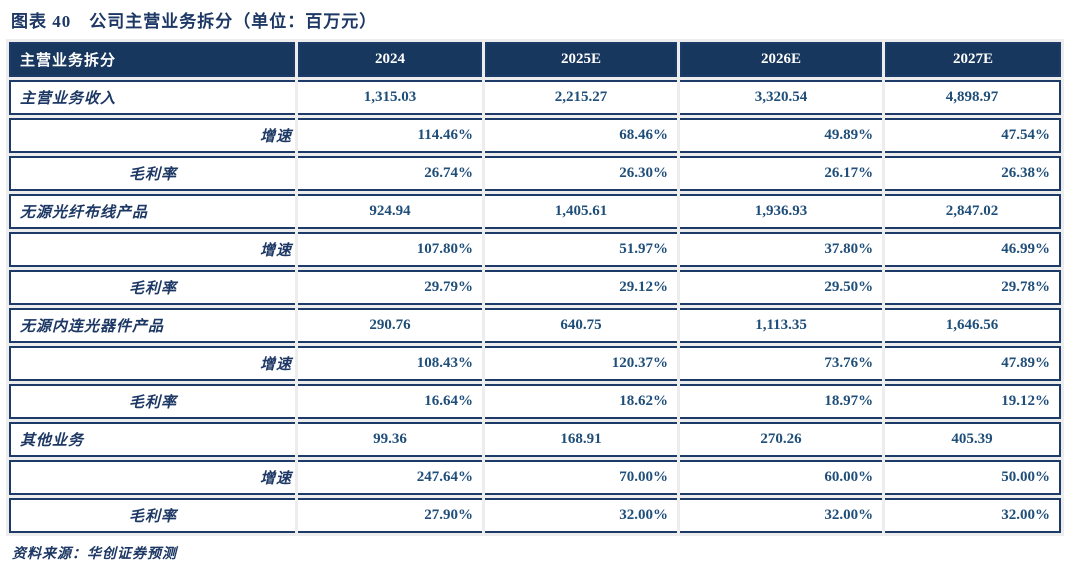 This screenshot has height=563, width=1068. Describe the element at coordinates (973, 439) in the screenshot. I see `value-cell: 405.39` at that location.